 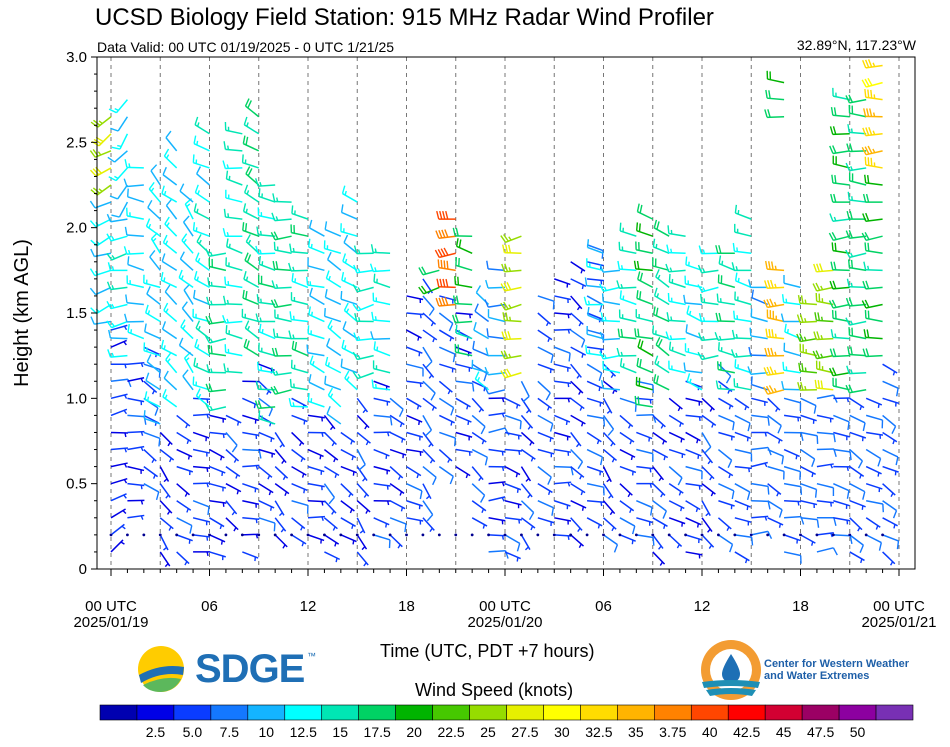 I want to click on colorbar-label: 15, so click(x=340, y=732).